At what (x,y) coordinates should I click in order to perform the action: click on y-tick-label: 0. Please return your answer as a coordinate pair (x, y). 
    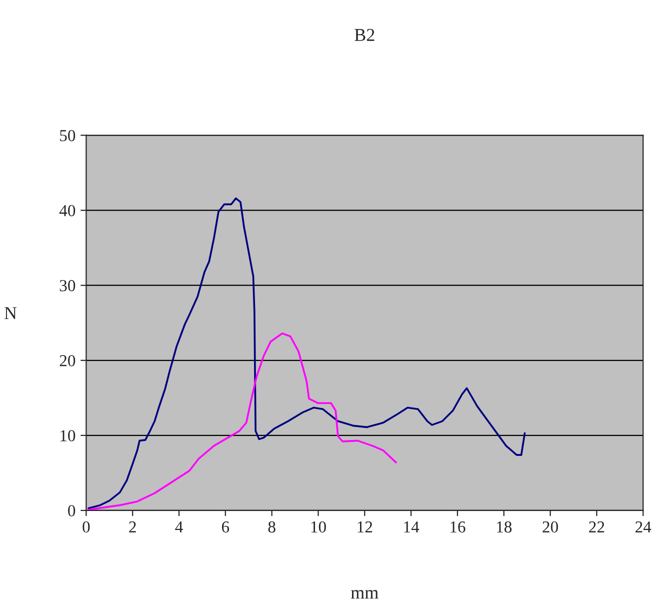
    Looking at the image, I should click on (72, 510).